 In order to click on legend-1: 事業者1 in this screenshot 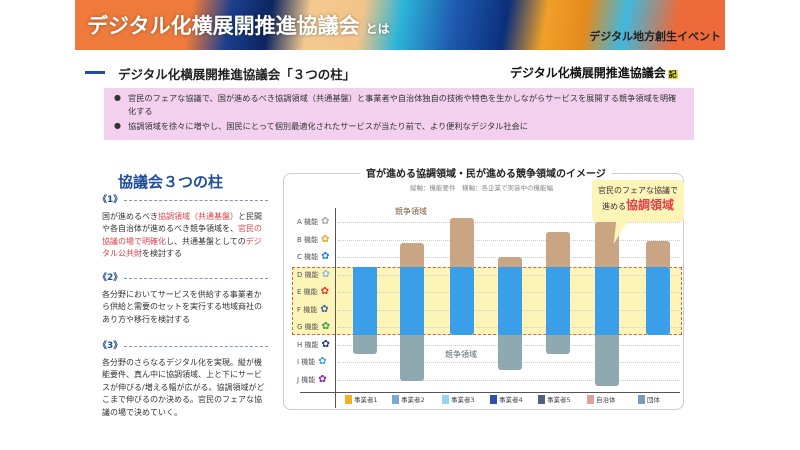, I will do `click(361, 399)`.